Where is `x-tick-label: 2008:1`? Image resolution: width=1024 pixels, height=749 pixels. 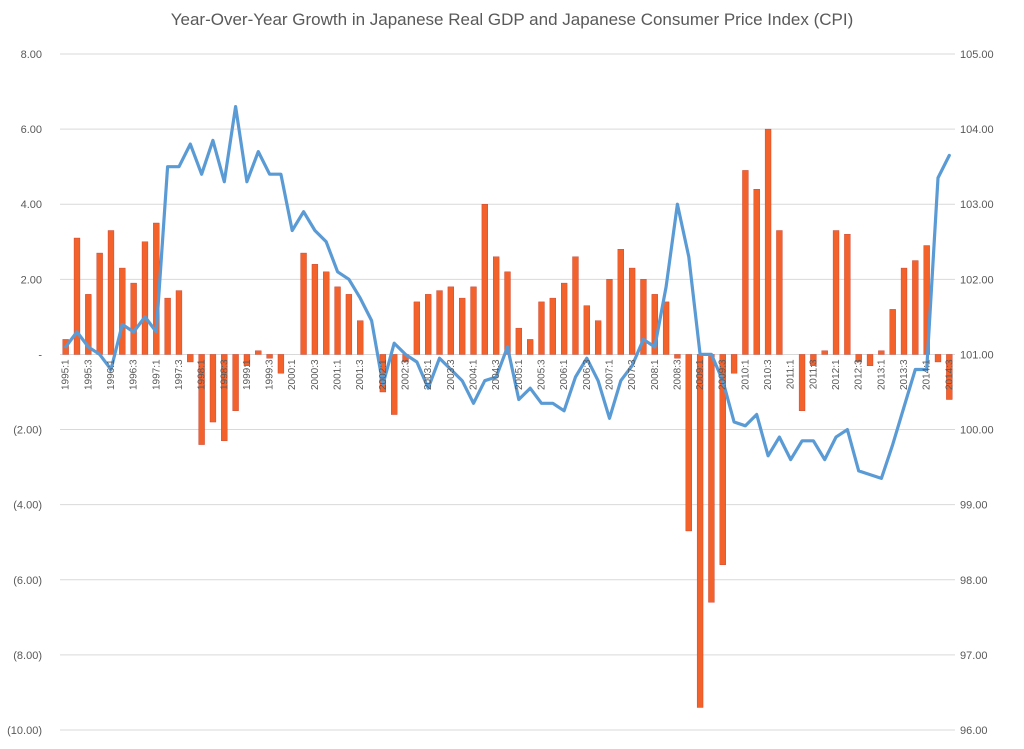
x-tick-label: 2008:1 is located at coordinates (655, 374).